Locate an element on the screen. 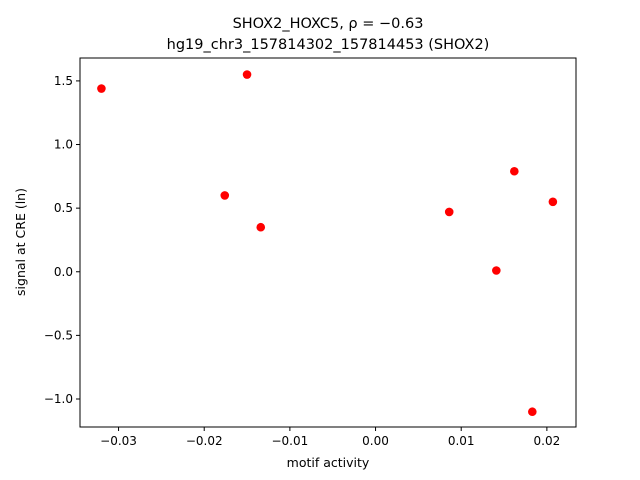 Image resolution: width=640 pixels, height=480 pixels. y-tick-label: 0.0 is located at coordinates (63, 272).